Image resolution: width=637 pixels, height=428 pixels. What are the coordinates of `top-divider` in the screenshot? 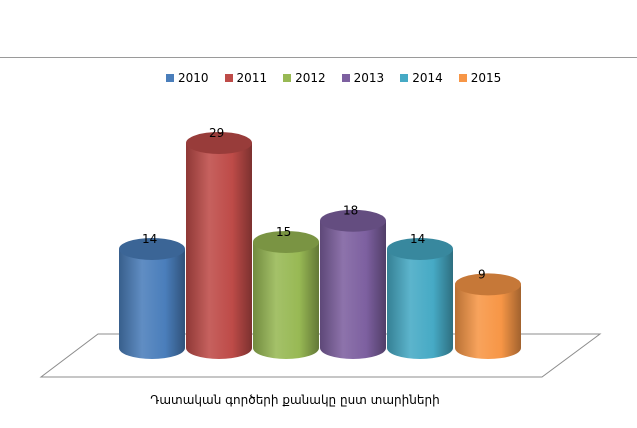 It's located at (318, 57).